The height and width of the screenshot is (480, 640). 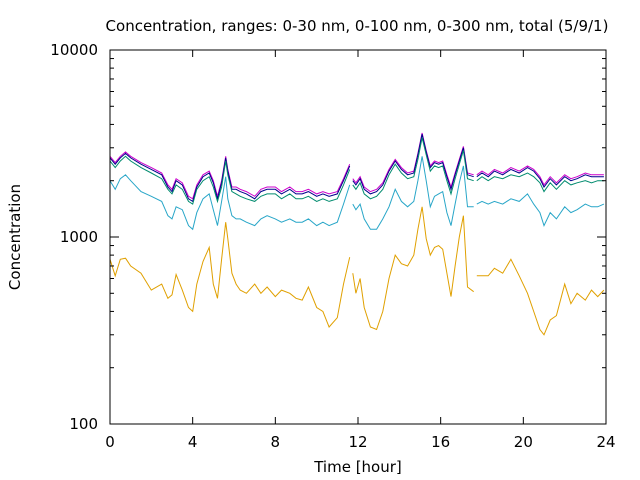 What do you see at coordinates (15, 237) in the screenshot?
I see `y-axis-label: Concentration` at bounding box center [15, 237].